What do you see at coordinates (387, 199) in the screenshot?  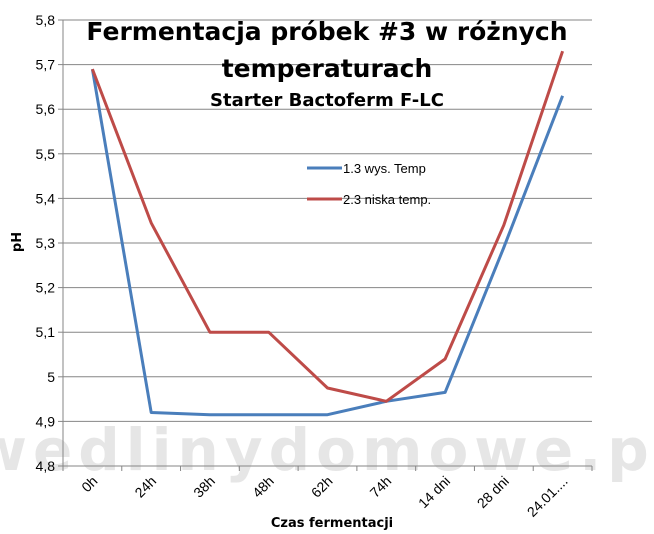 I see `legend-label: 2.3 niska temp.` at bounding box center [387, 199].